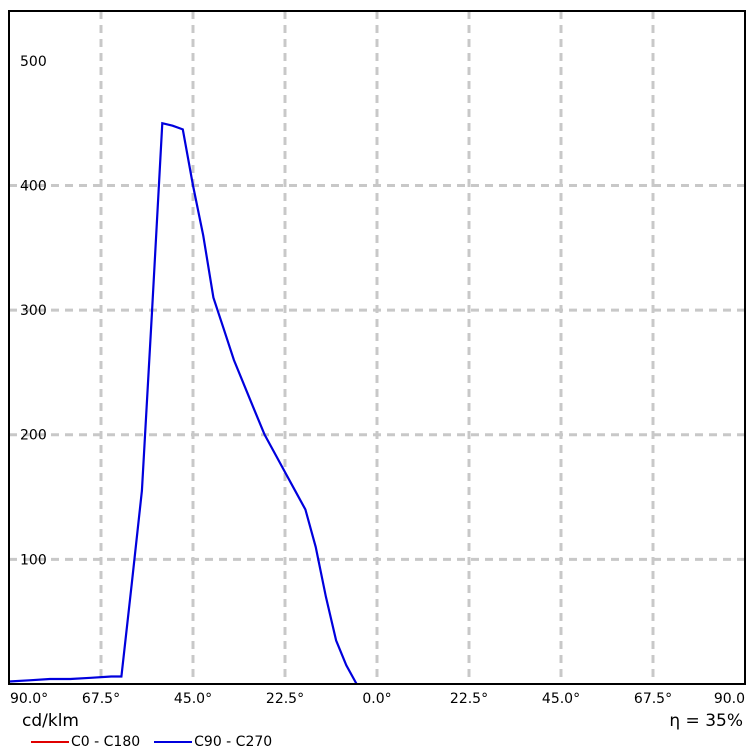 Image resolution: width=747 pixels, height=753 pixels. What do you see at coordinates (50, 742) in the screenshot?
I see `legend-line-c0` at bounding box center [50, 742].